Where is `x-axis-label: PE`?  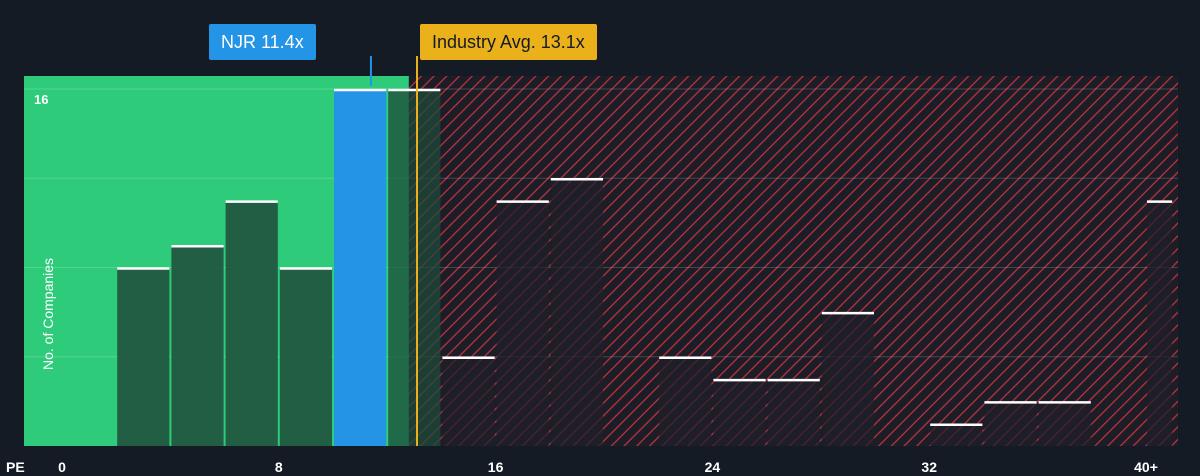
x-axis-label: PE is located at coordinates (15, 467).